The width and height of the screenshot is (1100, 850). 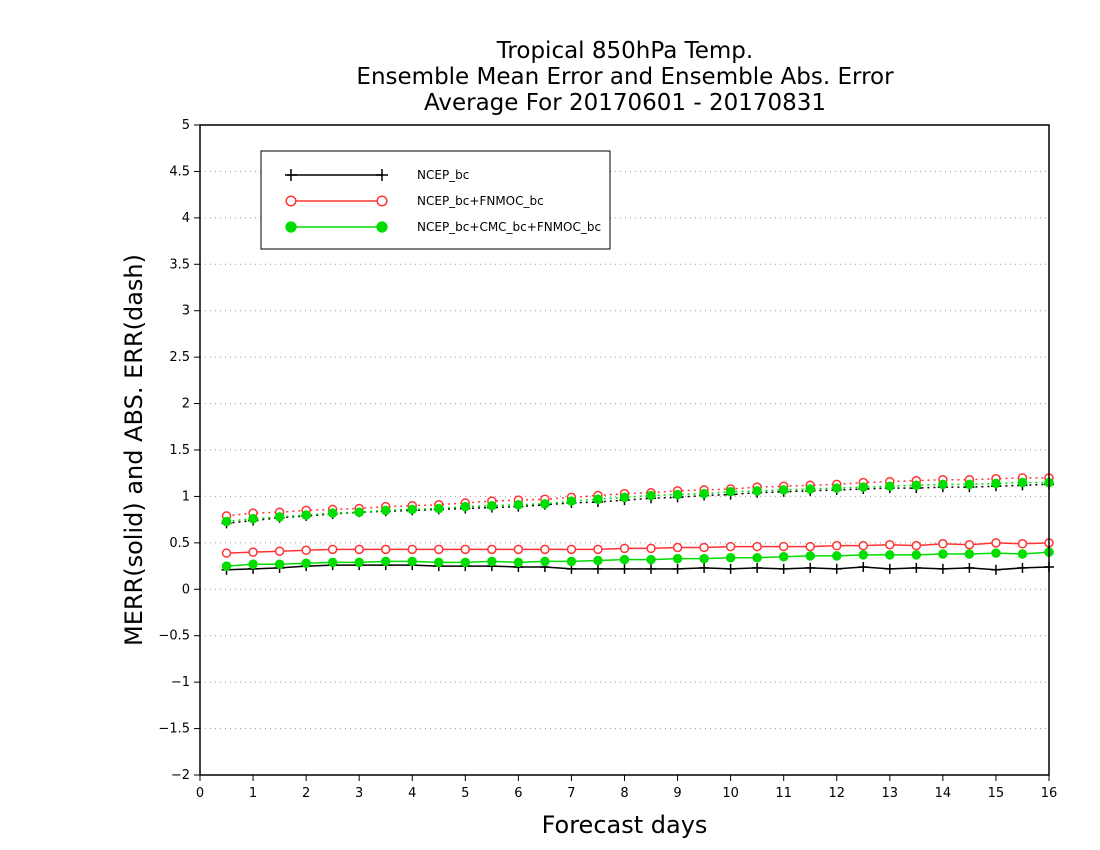 I want to click on title-line-1: Tropical 850hPa Temp., so click(x=625, y=51).